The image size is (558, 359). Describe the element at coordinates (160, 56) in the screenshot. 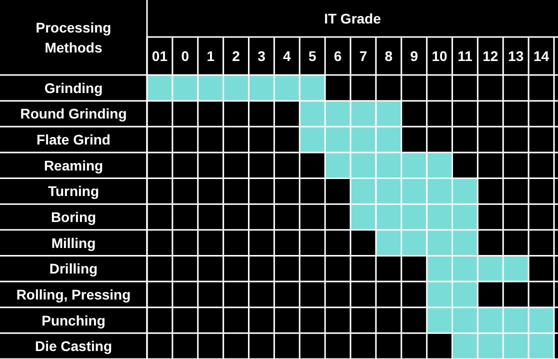

I see `x-tick-label: 01` at that location.